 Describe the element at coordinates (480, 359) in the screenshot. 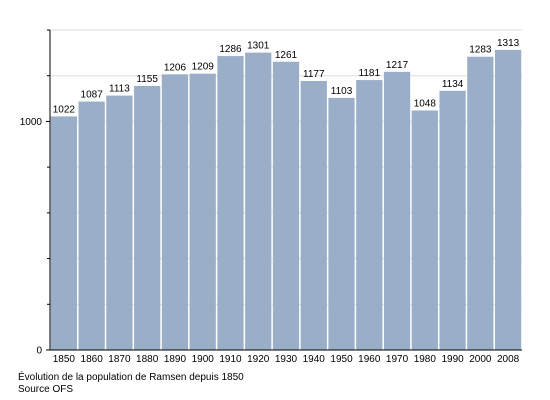

I see `x-tick-label: 2000` at that location.